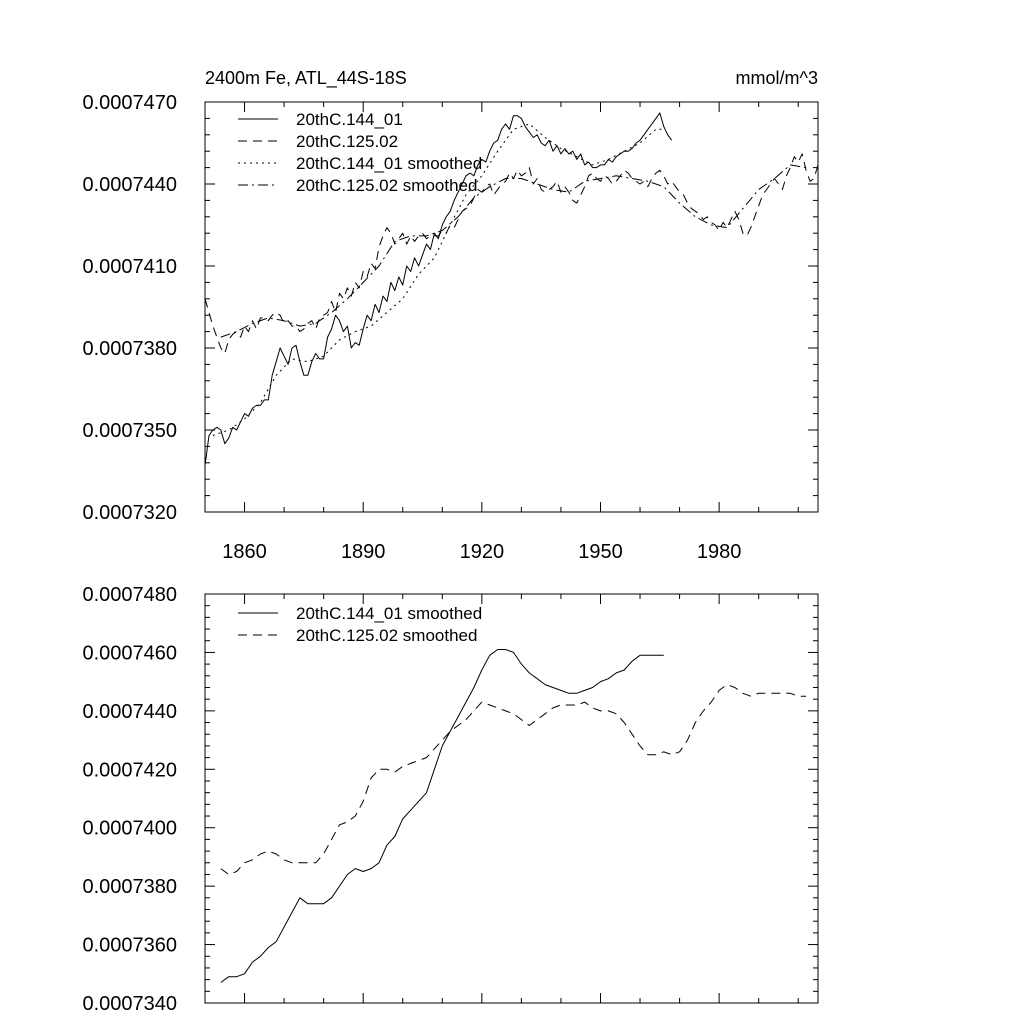 Image resolution: width=1024 pixels, height=1024 pixels. I want to click on top-ytick-label: 0.0007380, so click(129, 349).